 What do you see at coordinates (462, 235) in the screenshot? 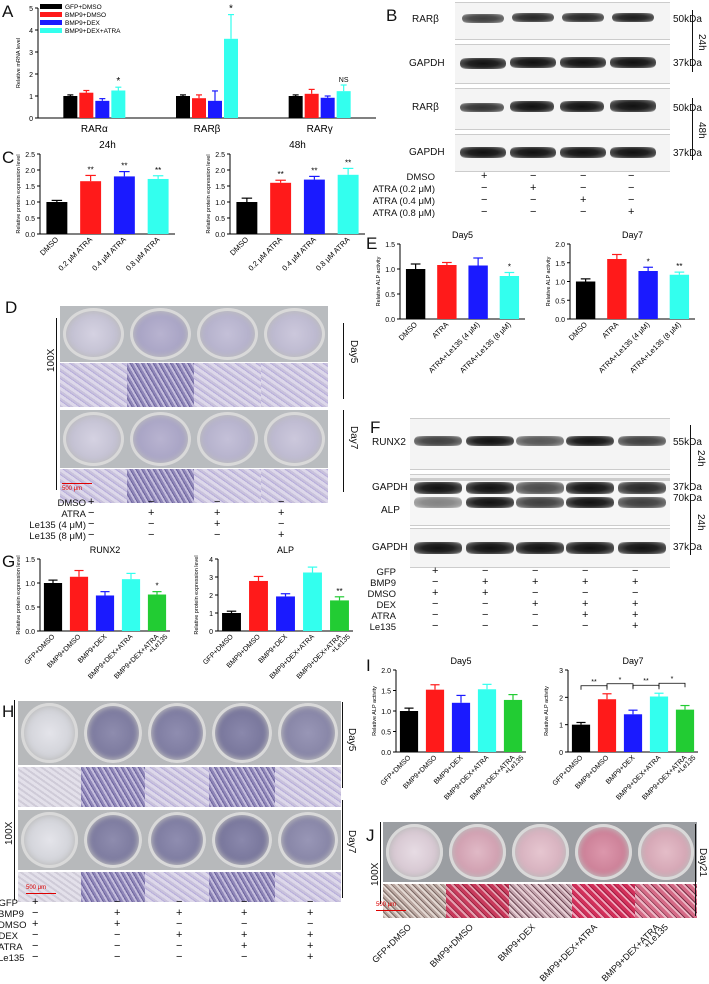
I see `chart-title: Day5` at bounding box center [462, 235].